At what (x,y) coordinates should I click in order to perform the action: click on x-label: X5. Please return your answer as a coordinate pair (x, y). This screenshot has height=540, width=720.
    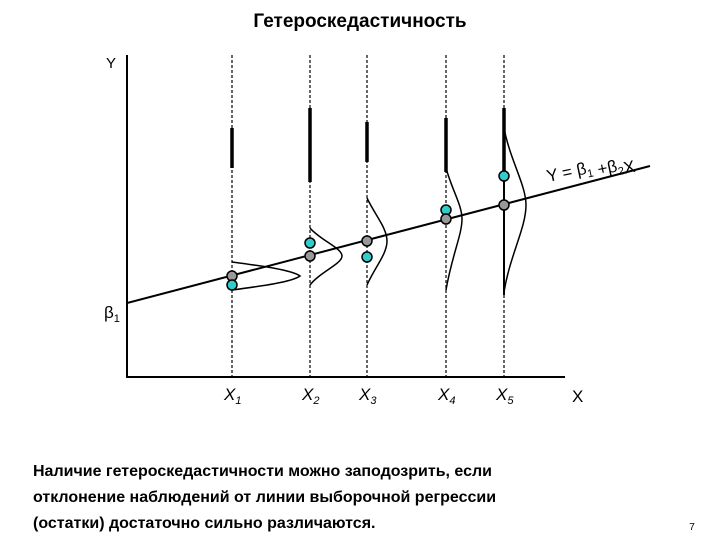
    Looking at the image, I should click on (504, 396).